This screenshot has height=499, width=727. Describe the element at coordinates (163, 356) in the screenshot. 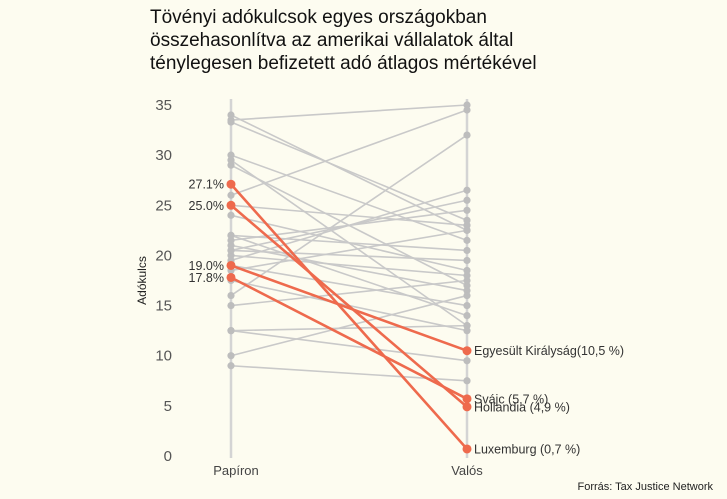

I see `y-tick-label: 10` at that location.